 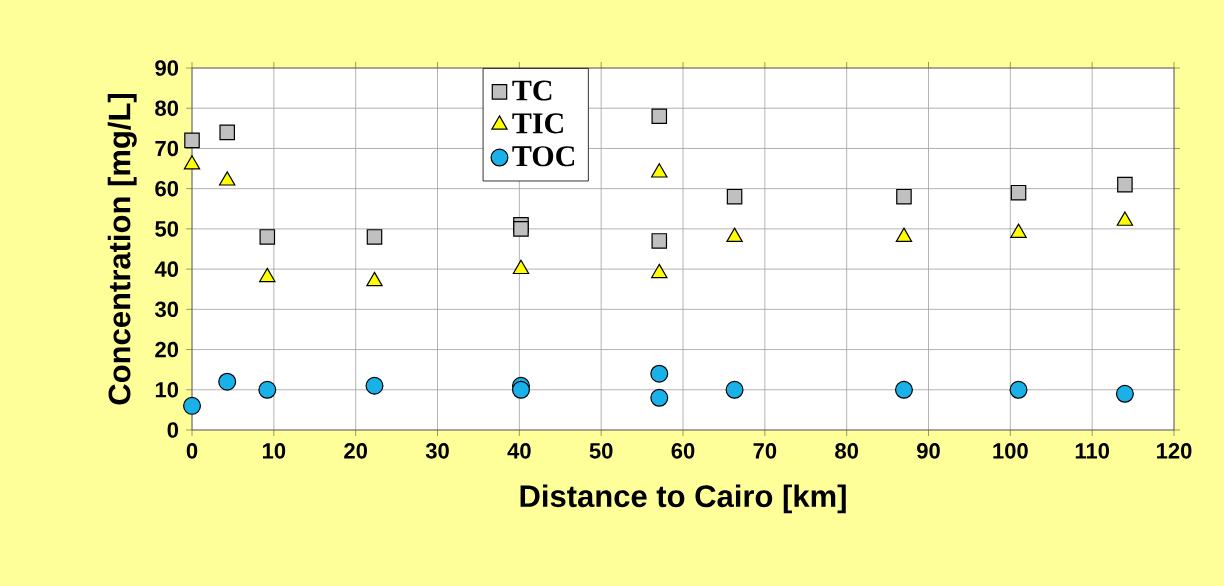 What do you see at coordinates (1174, 451) in the screenshot?
I see `x-tick-label: 120` at bounding box center [1174, 451].